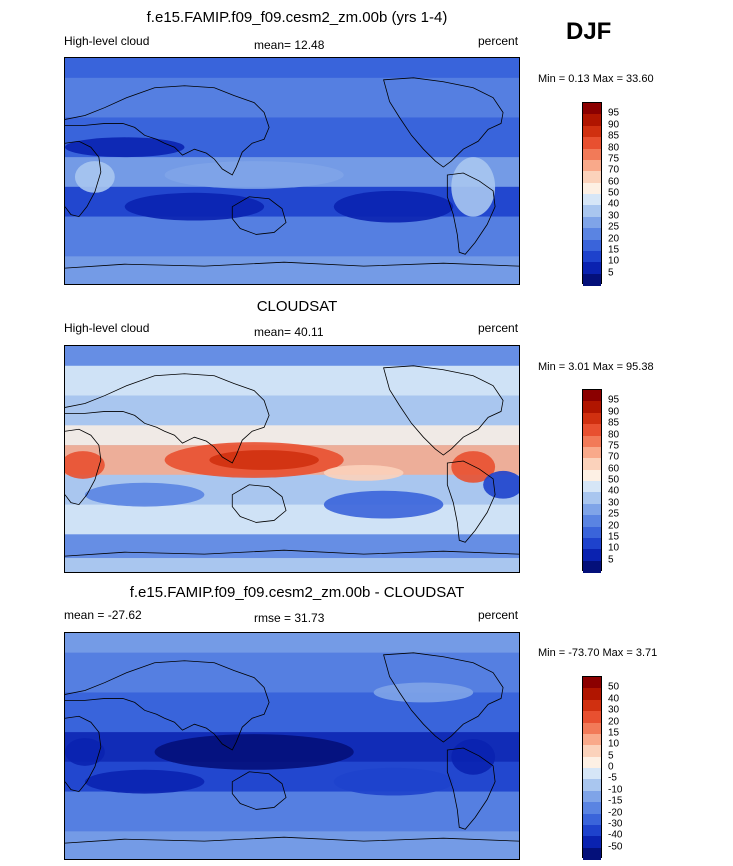 This screenshot has height=866, width=733. What do you see at coordinates (598, 653) in the screenshot?
I see `panel3-minmax: Min = -73.70 Max = 3.71` at bounding box center [598, 653].